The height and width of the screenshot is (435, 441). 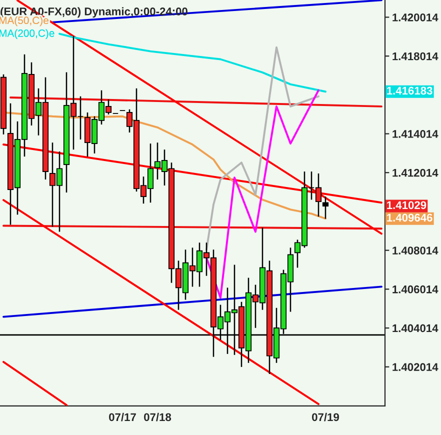 I want to click on x-tick-label: 07/18, so click(x=158, y=417).